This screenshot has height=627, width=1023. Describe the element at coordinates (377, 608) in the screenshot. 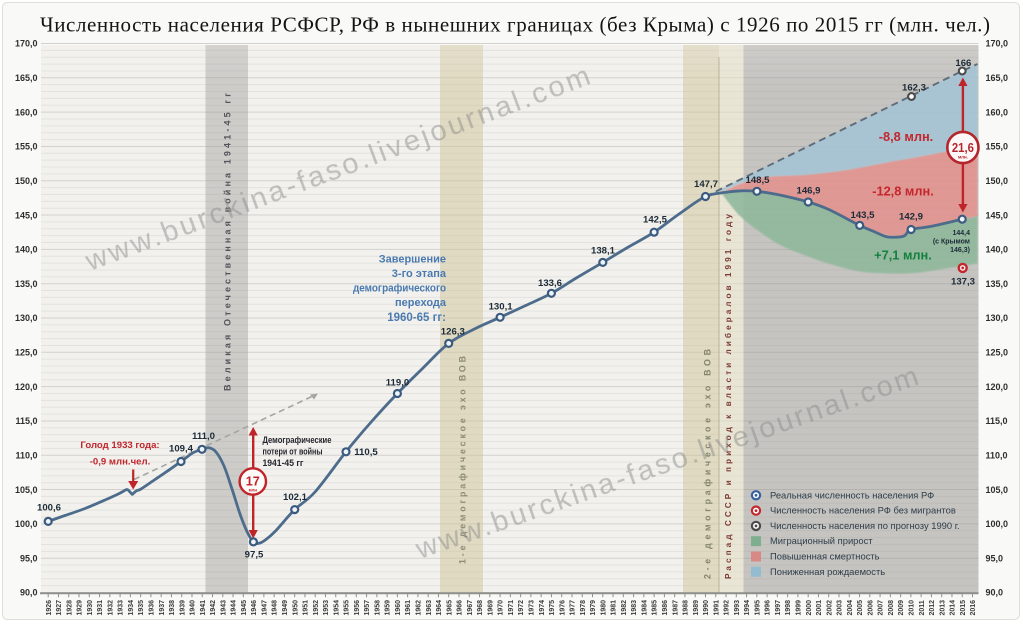

I see `svg-text: 1958` at that location.